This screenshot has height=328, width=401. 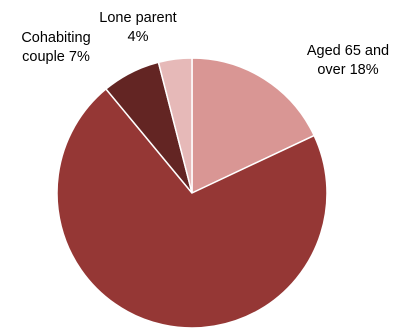 What do you see at coordinates (55, 47) in the screenshot?
I see `pie-slice-label-2: Cohabiting couple 7%` at bounding box center [55, 47].